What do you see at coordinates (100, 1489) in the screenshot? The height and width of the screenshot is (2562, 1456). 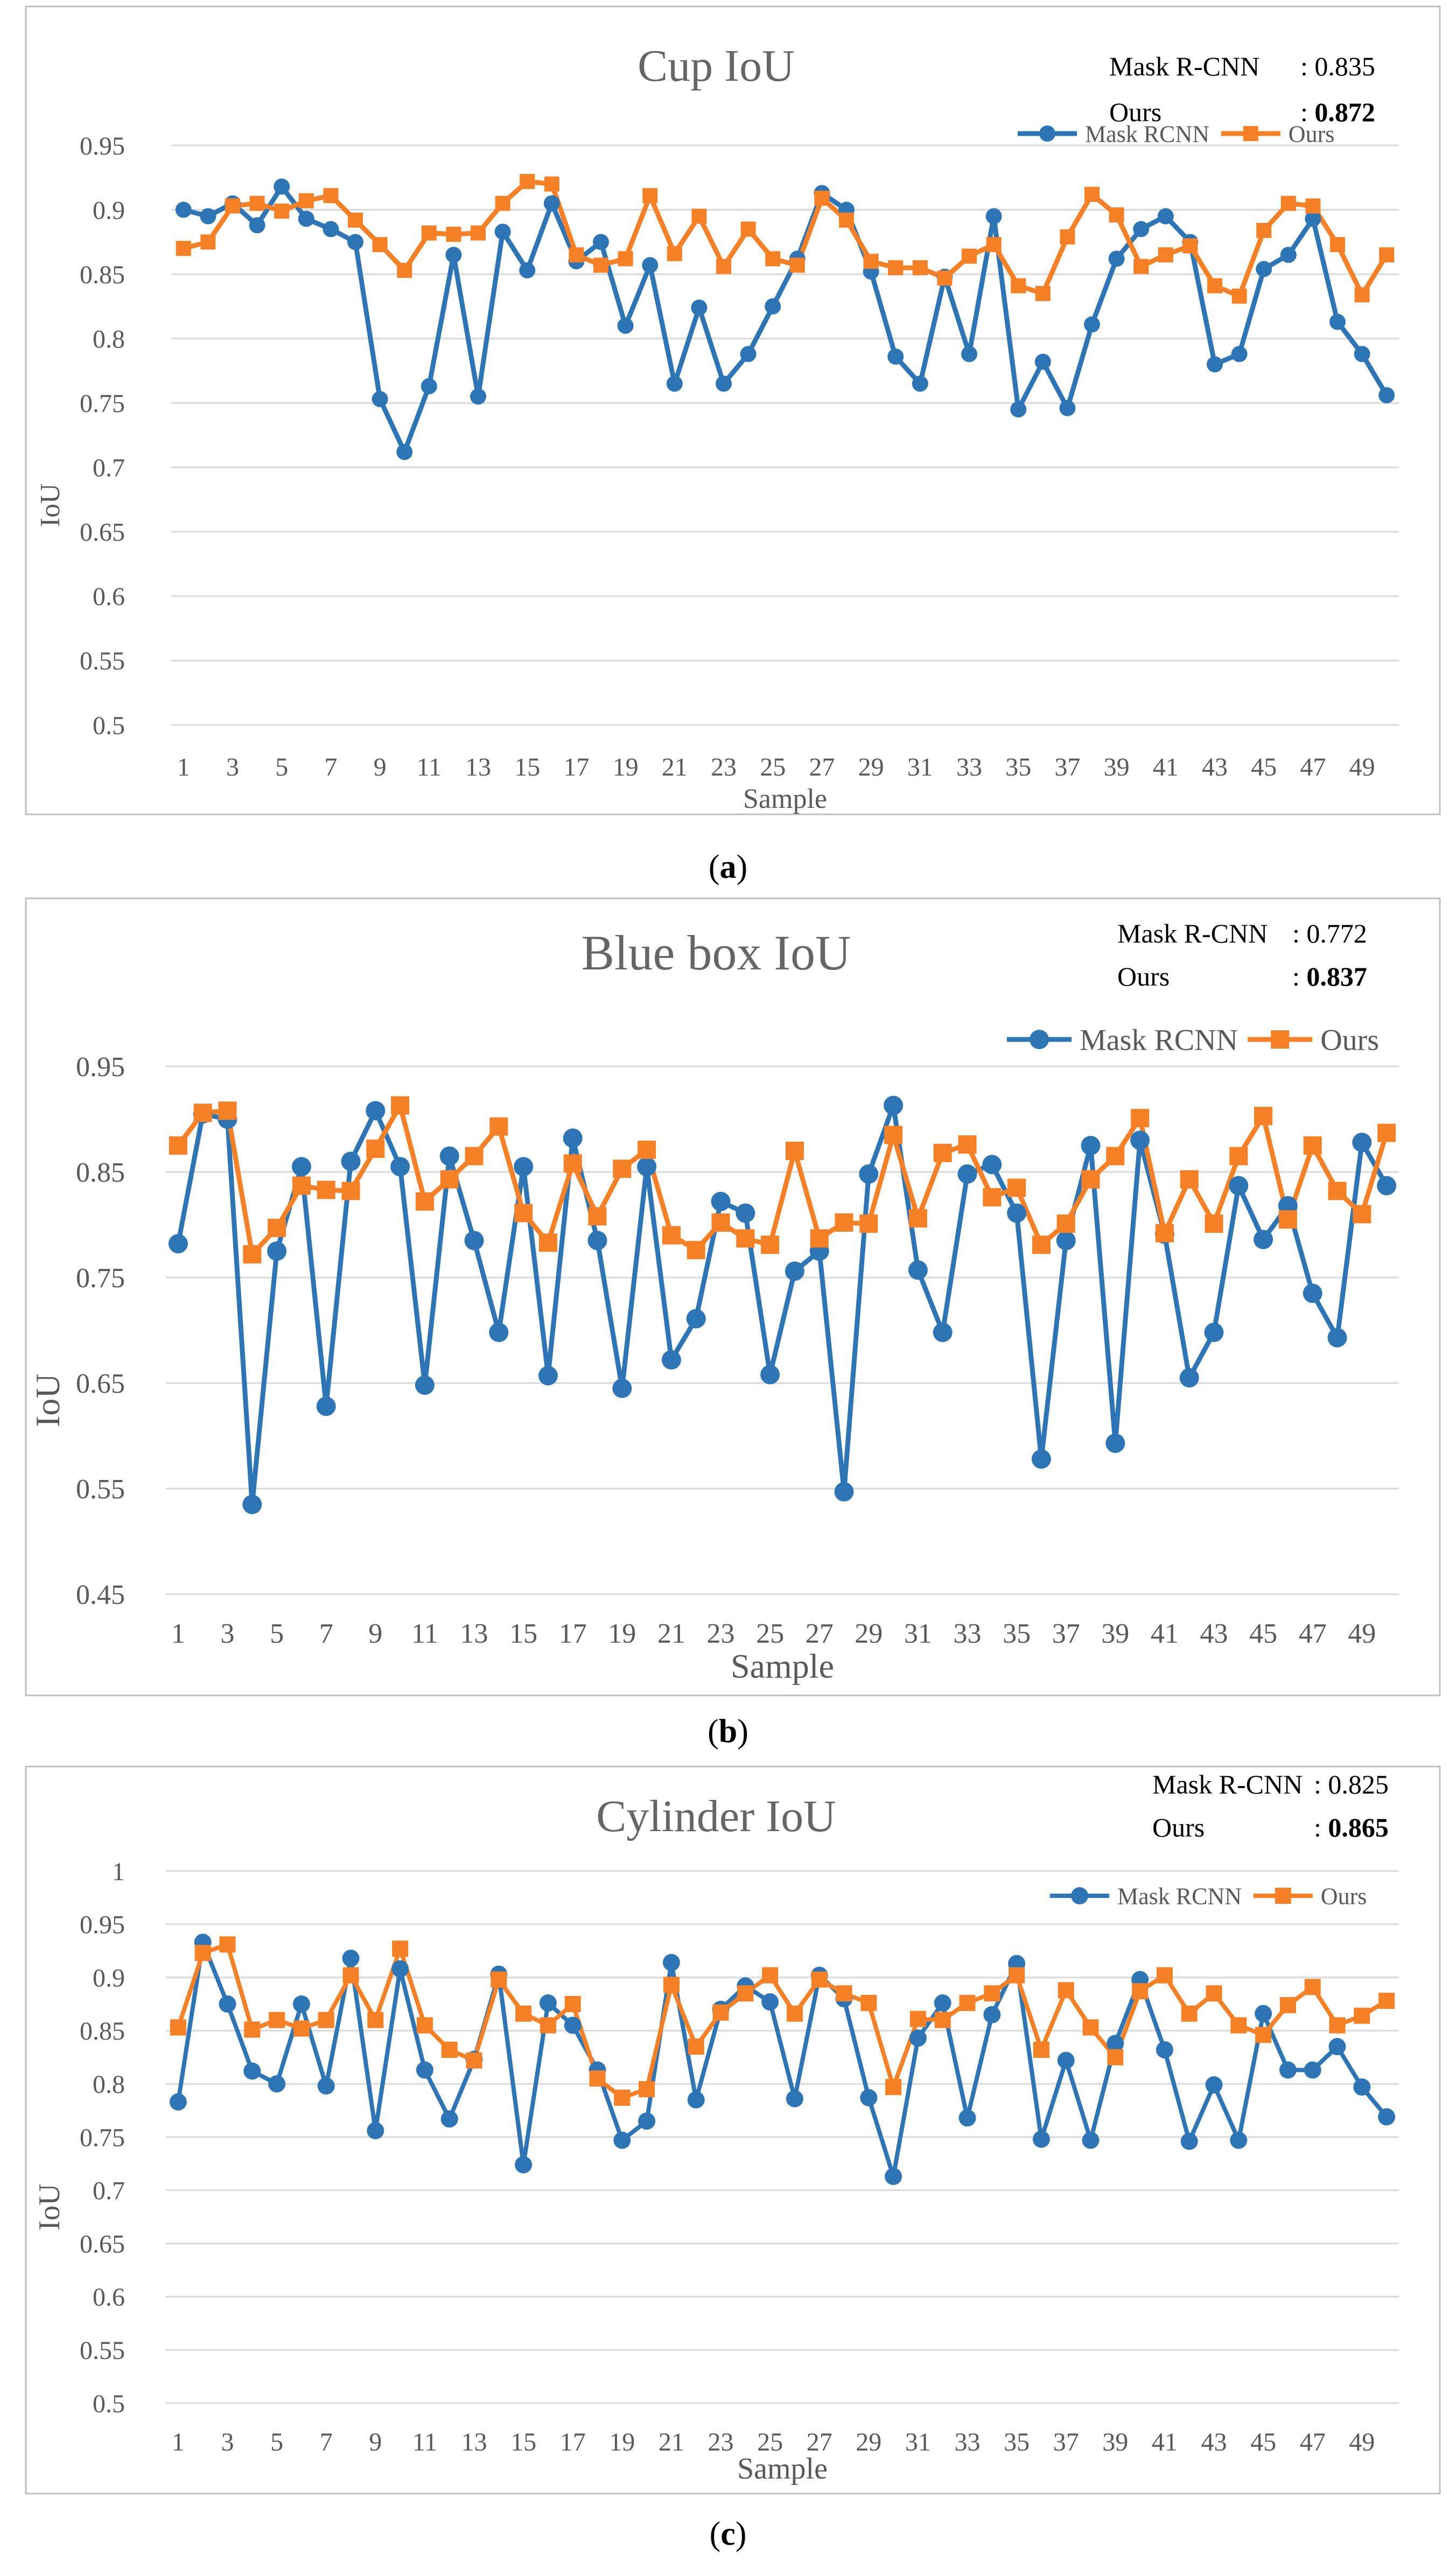 I see `y-tick-label: 0.55` at bounding box center [100, 1489].